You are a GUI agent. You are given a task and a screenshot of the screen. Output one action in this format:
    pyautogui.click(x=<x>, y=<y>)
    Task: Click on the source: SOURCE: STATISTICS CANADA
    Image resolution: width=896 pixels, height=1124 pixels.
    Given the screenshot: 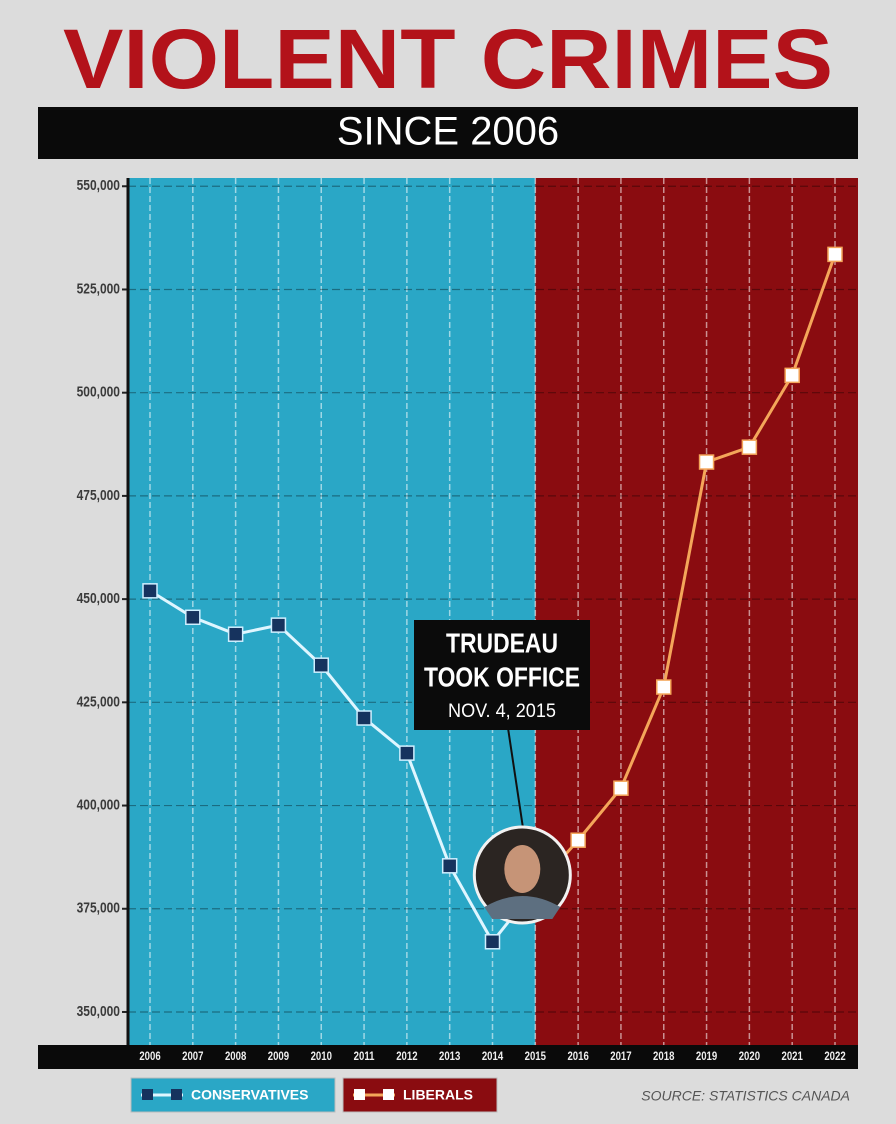 What is the action you would take?
    pyautogui.click(x=745, y=1096)
    